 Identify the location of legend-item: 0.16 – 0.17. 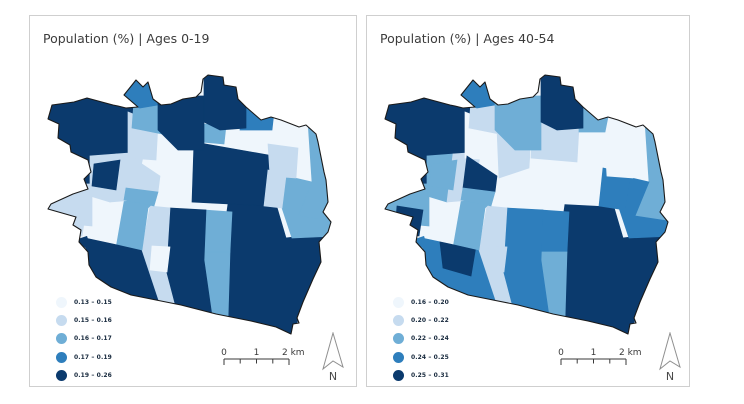
(84, 339).